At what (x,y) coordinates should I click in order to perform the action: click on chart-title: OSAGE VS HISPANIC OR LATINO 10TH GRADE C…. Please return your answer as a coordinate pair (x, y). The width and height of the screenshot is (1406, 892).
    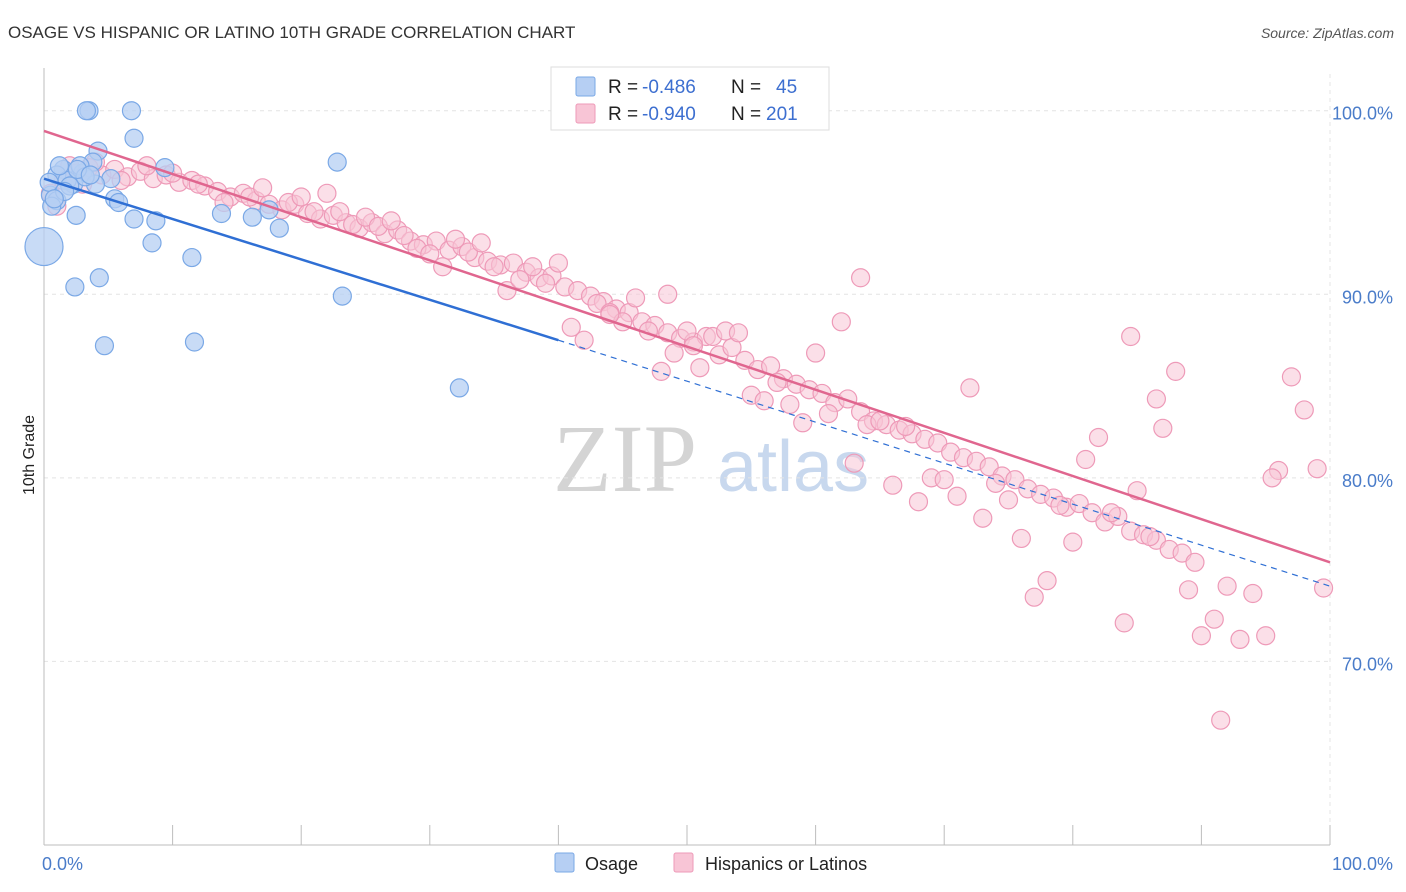
    Looking at the image, I should click on (291, 32).